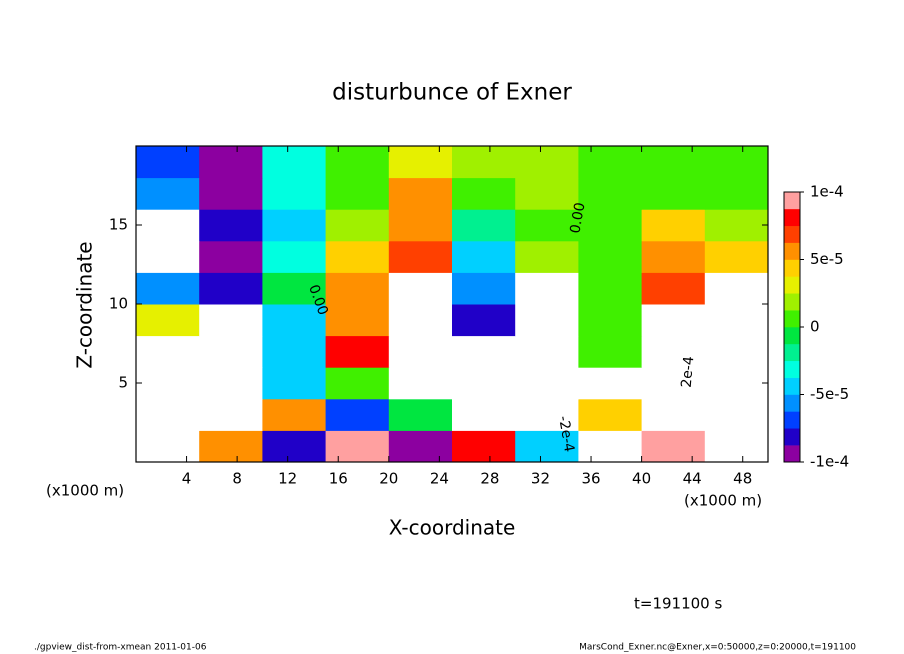  Describe the element at coordinates (641, 479) in the screenshot. I see `x-tick-label: 40` at that location.